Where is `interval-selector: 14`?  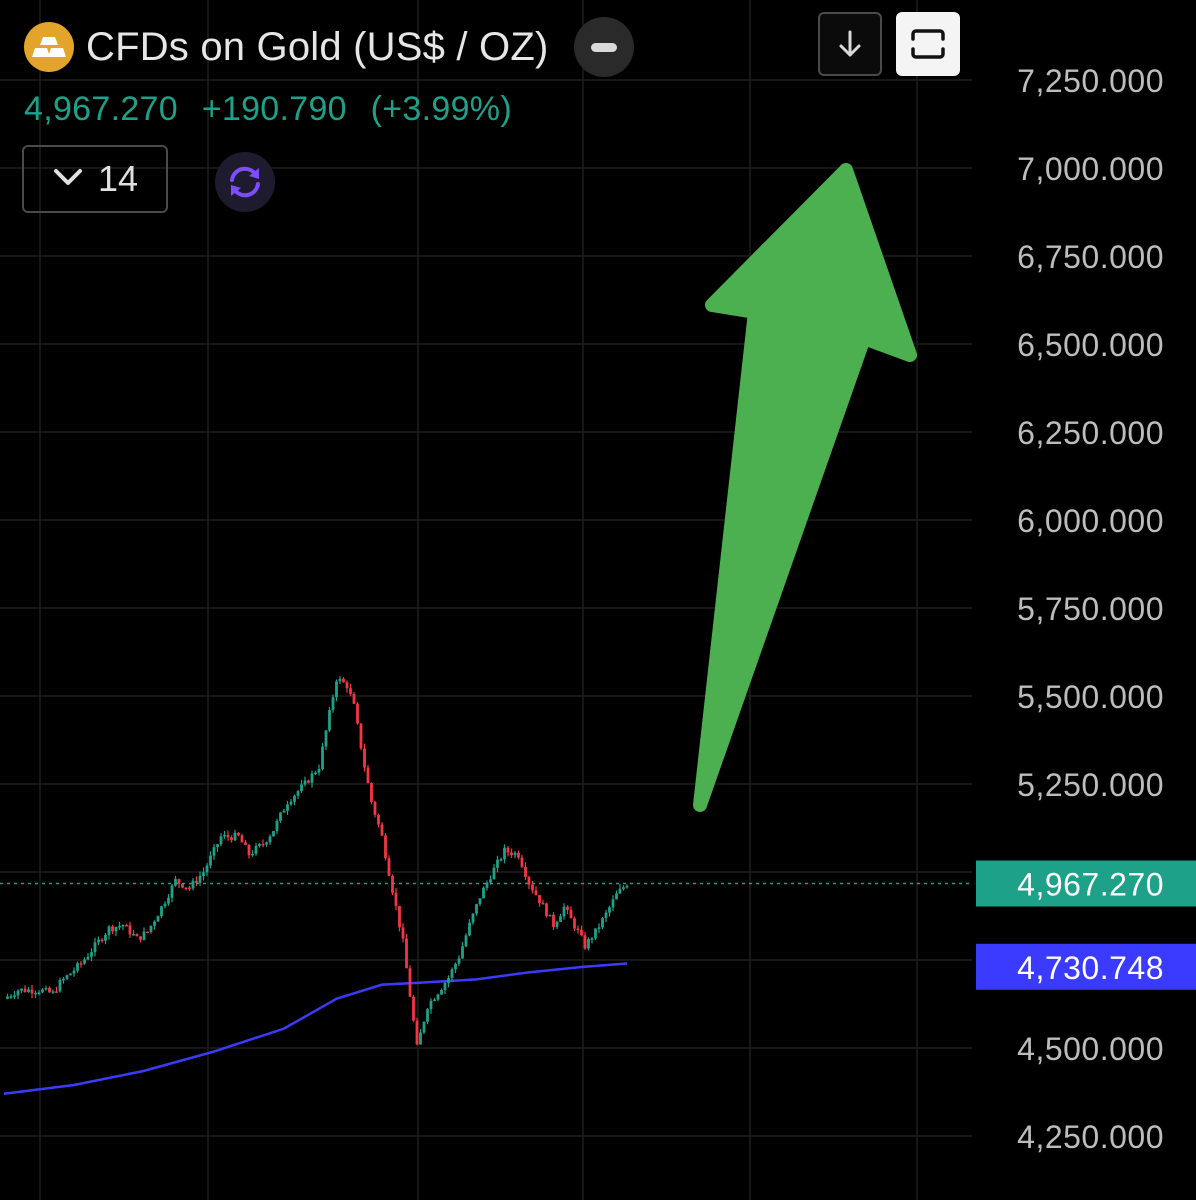
interval-selector: 14 is located at coordinates (95, 179).